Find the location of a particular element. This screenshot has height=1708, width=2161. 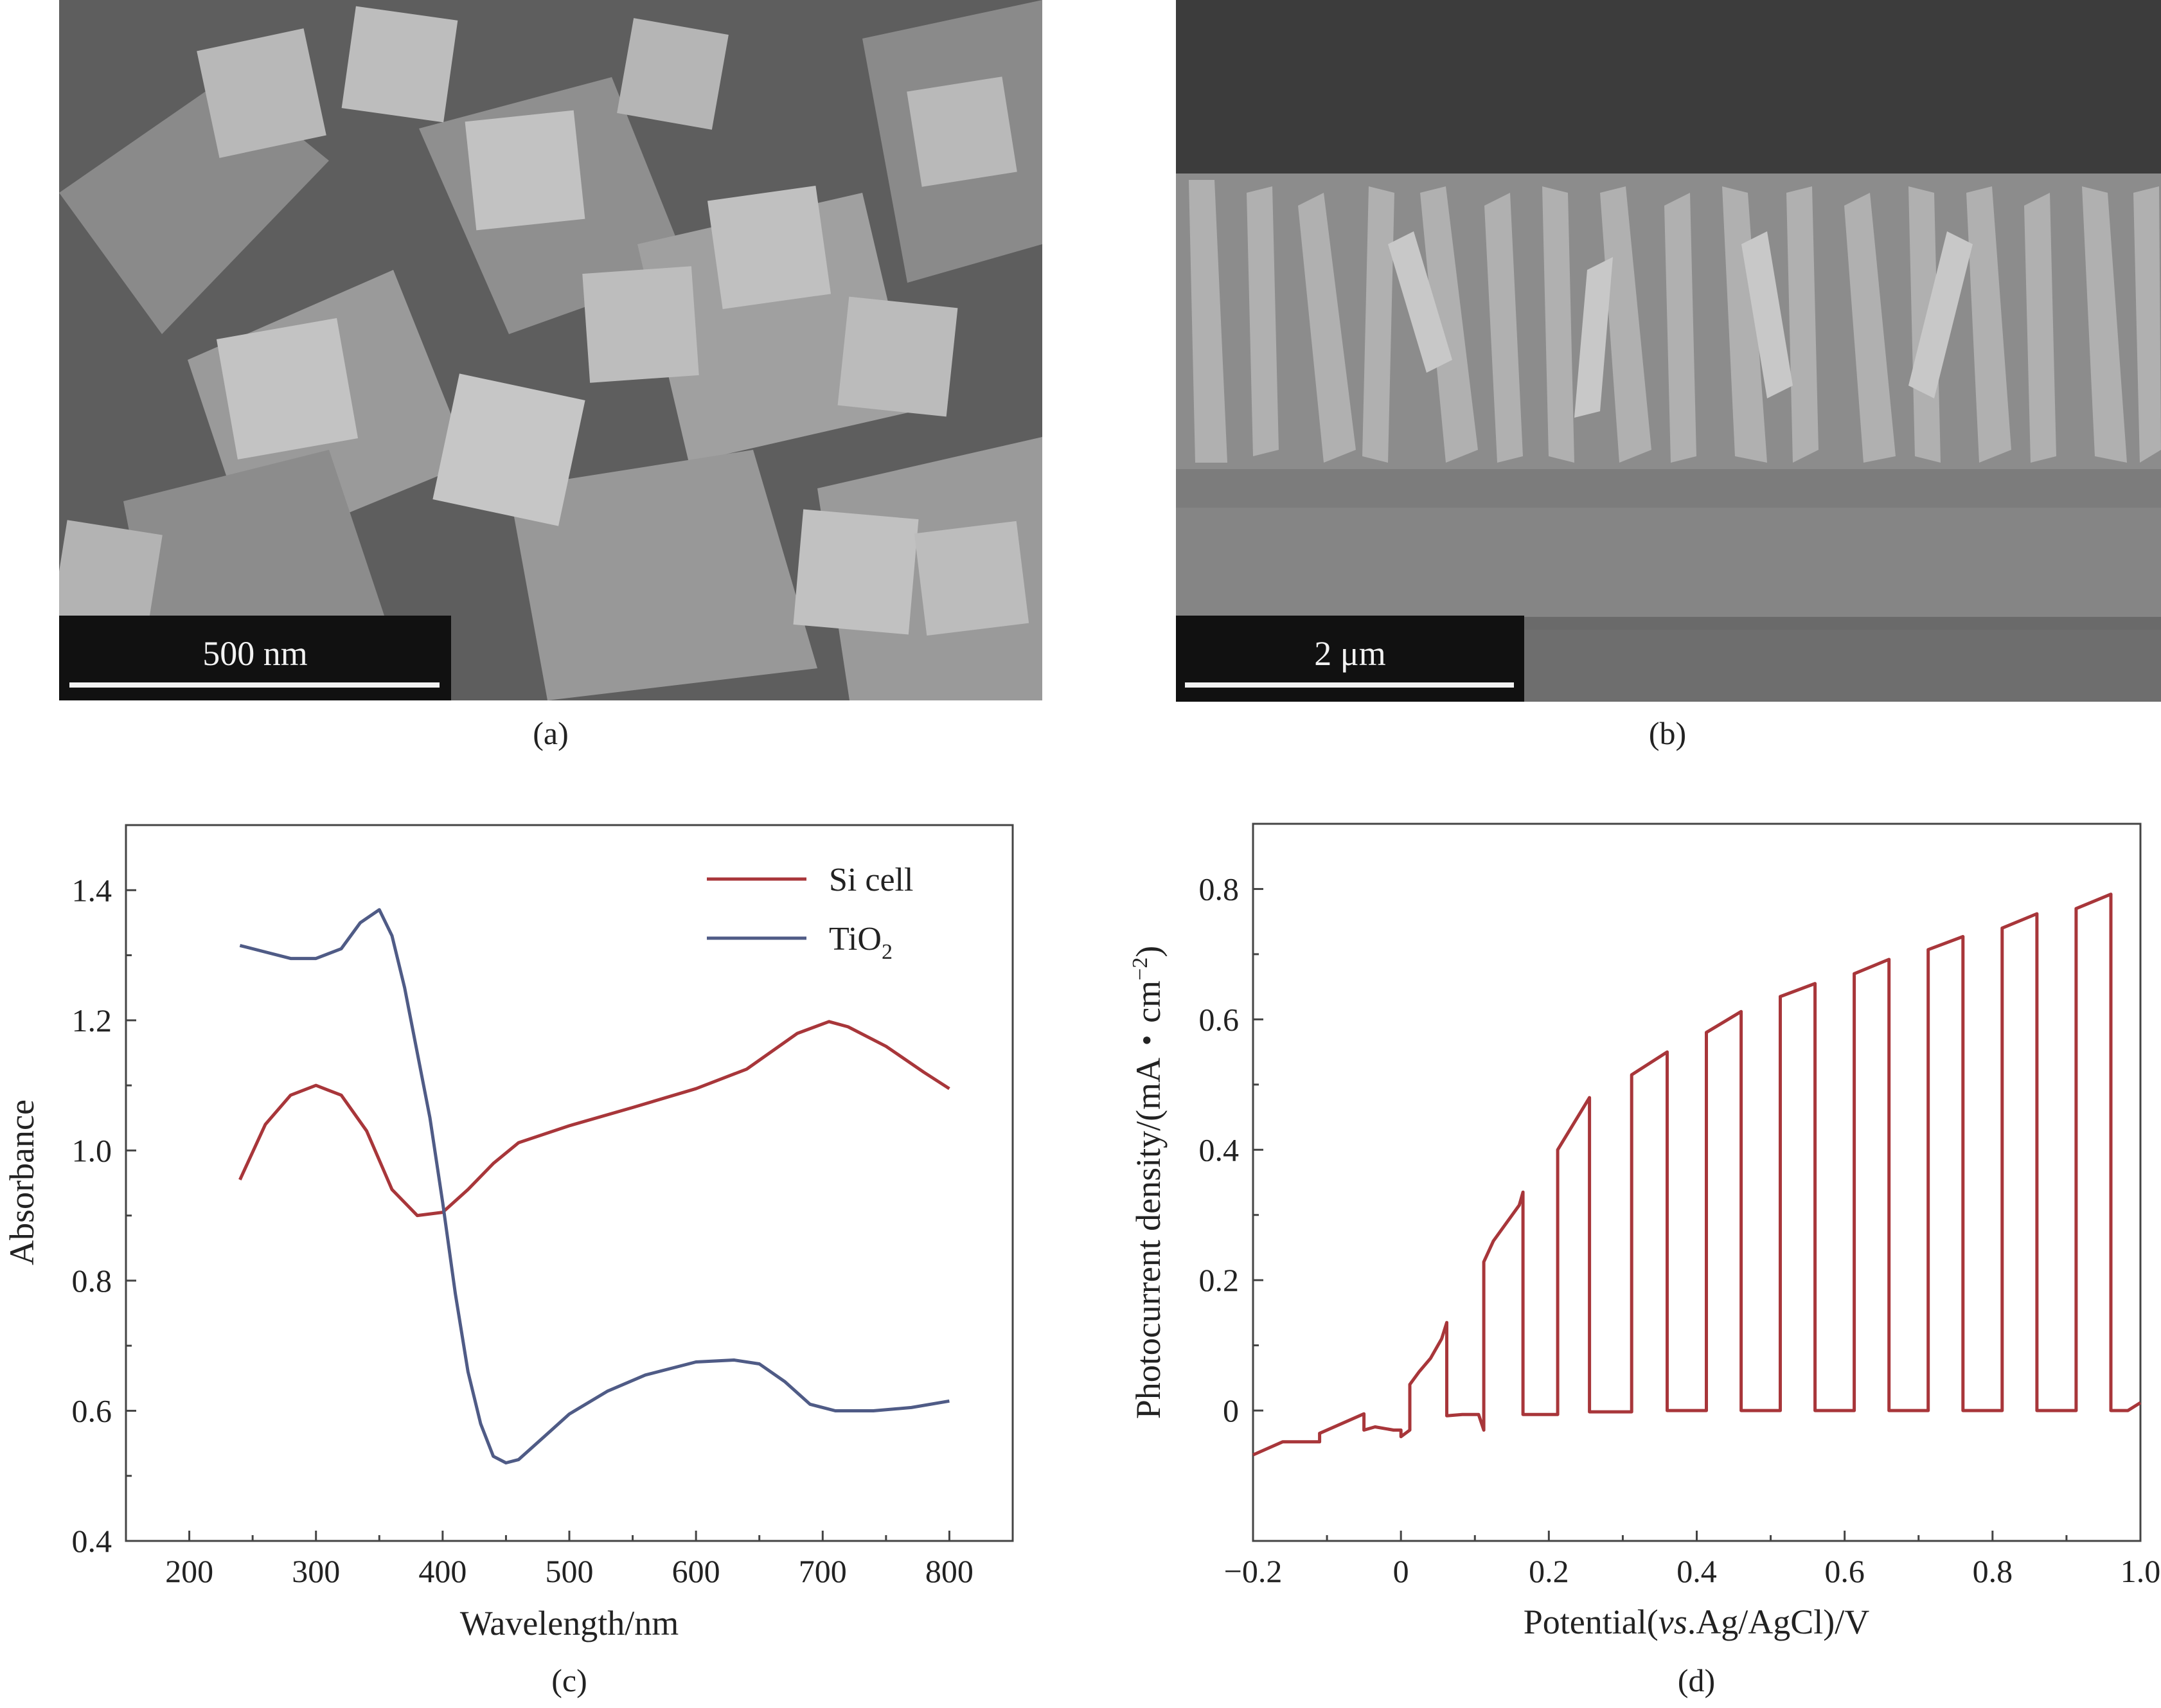

scale-bar-line-a is located at coordinates (254, 685).